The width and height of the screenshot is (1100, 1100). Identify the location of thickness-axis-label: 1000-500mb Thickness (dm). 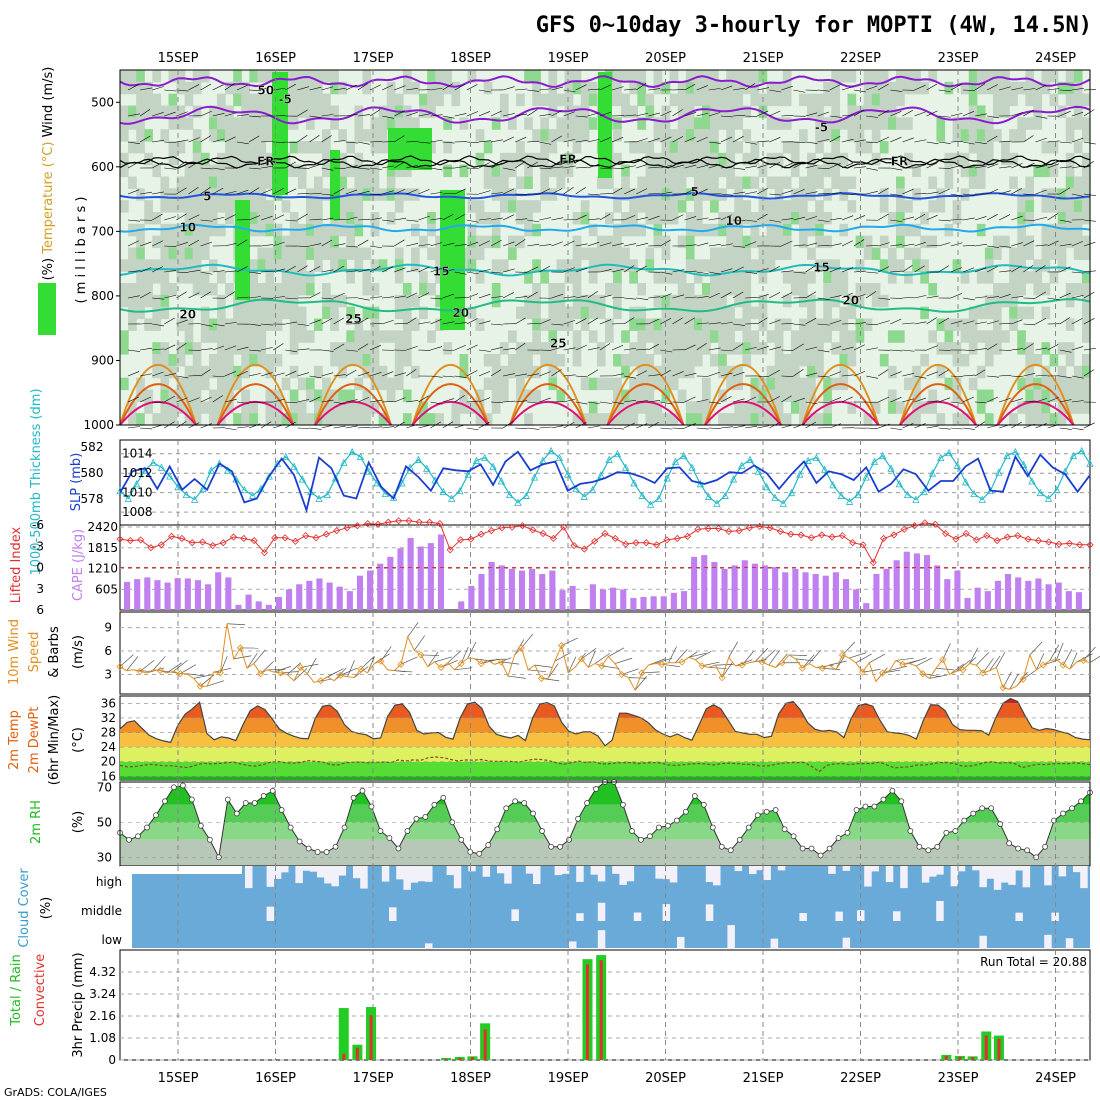
(36, 481).